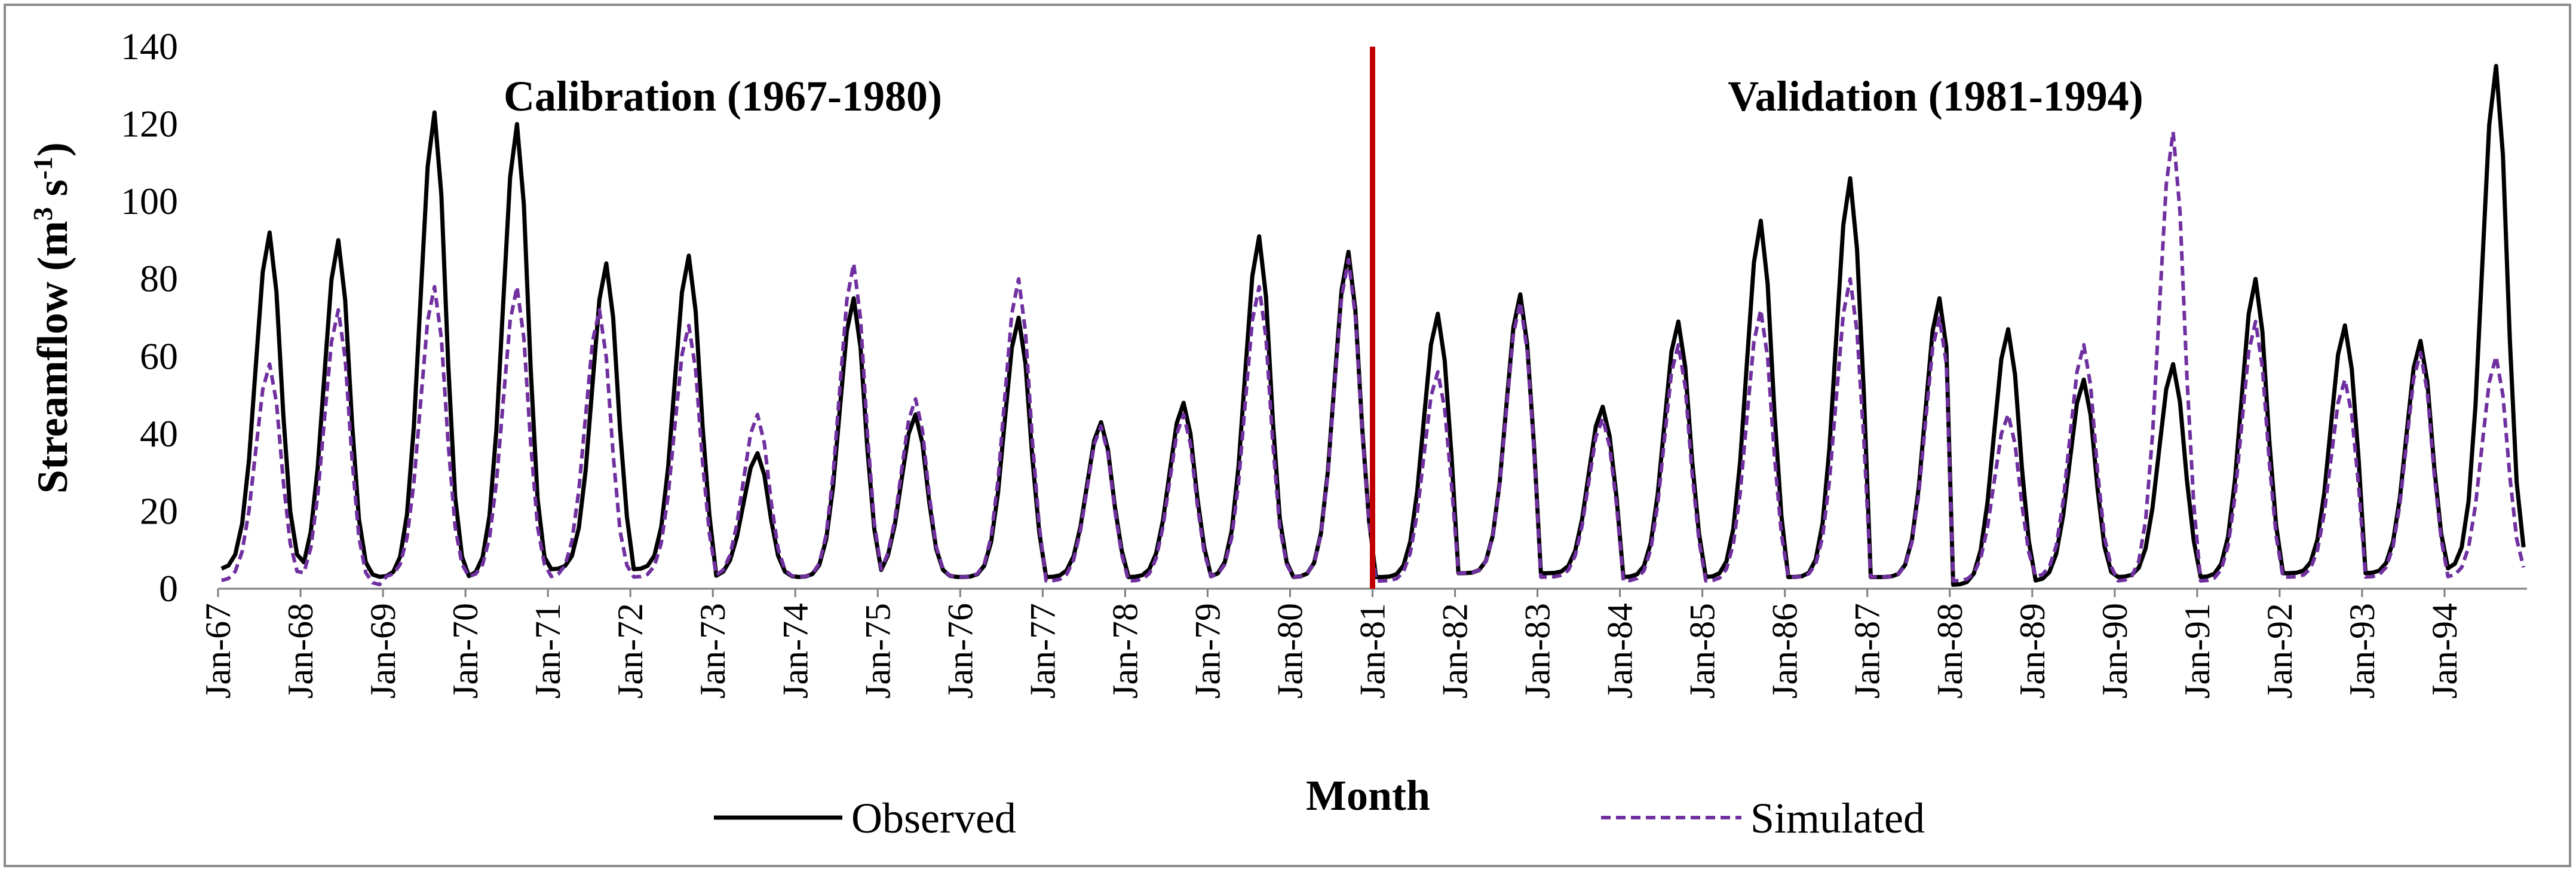 The image size is (2576, 872). What do you see at coordinates (2362, 651) in the screenshot?
I see `x-tick-label: Jan-93` at bounding box center [2362, 651].